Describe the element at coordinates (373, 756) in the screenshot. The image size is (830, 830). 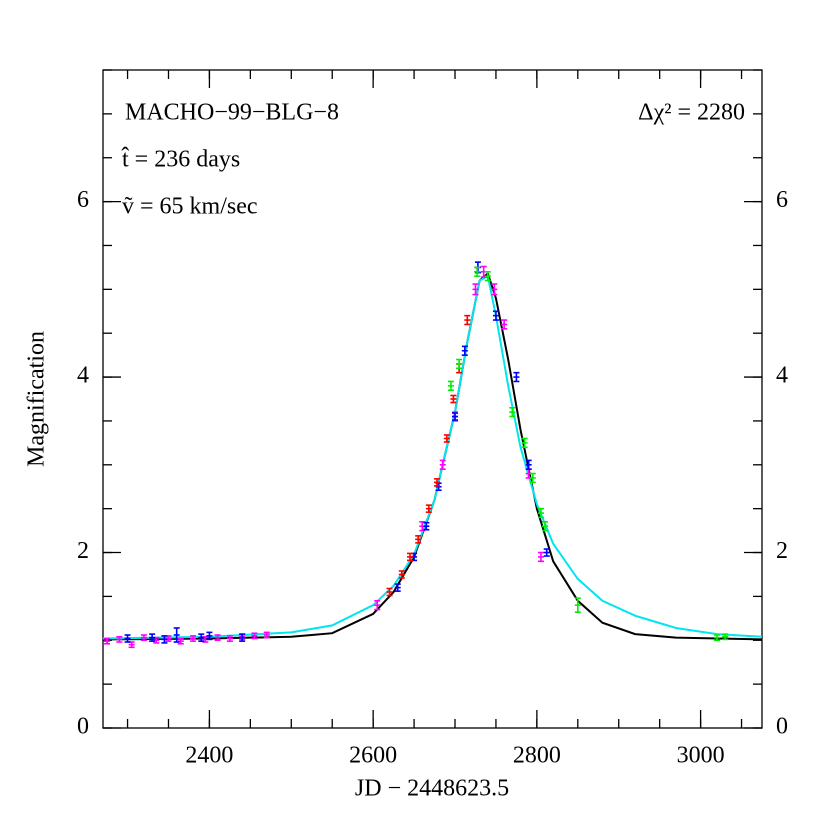
I see `x-tick-label: 2600` at that location.